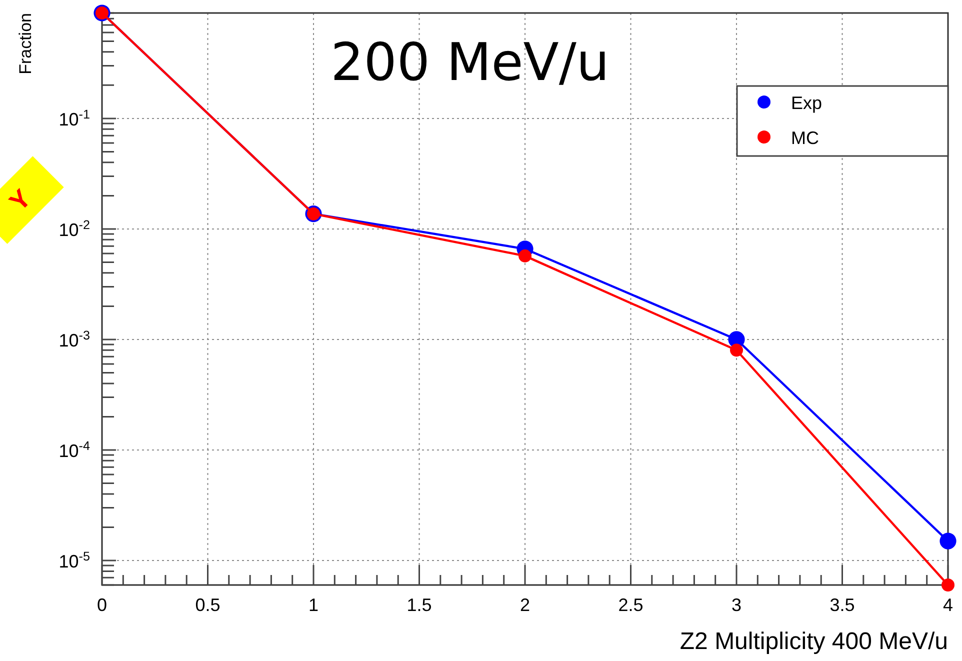 This screenshot has width=962, height=661. I want to click on y-tick-label: 10$^{-2}$, so click(74, 229).